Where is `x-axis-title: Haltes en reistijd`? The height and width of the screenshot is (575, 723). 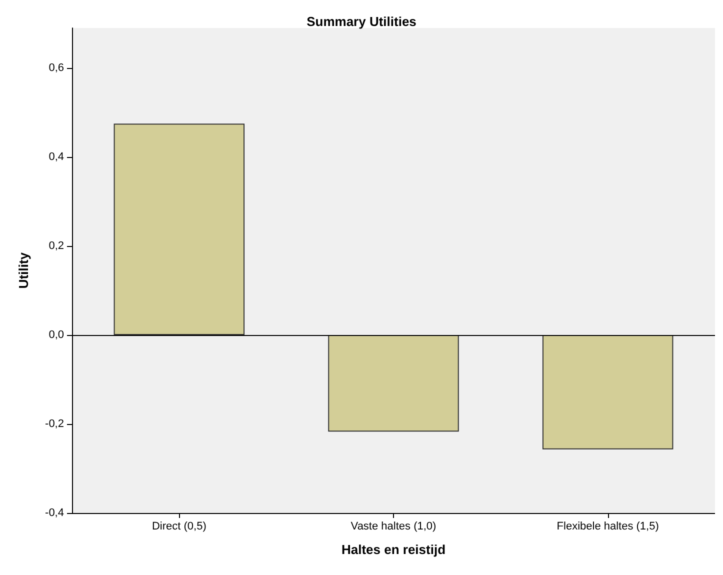 x-axis-title: Haltes en reistijd is located at coordinates (393, 549).